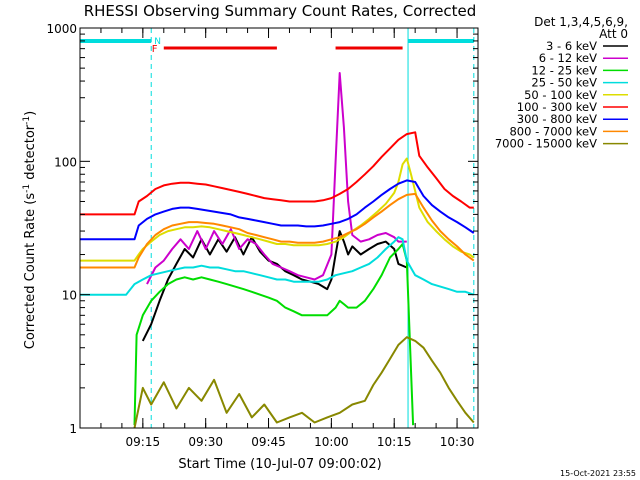 This screenshot has width=640, height=480. What do you see at coordinates (27, 188) in the screenshot?
I see `y-axis-label-sup1: -1` at bounding box center [27, 188].